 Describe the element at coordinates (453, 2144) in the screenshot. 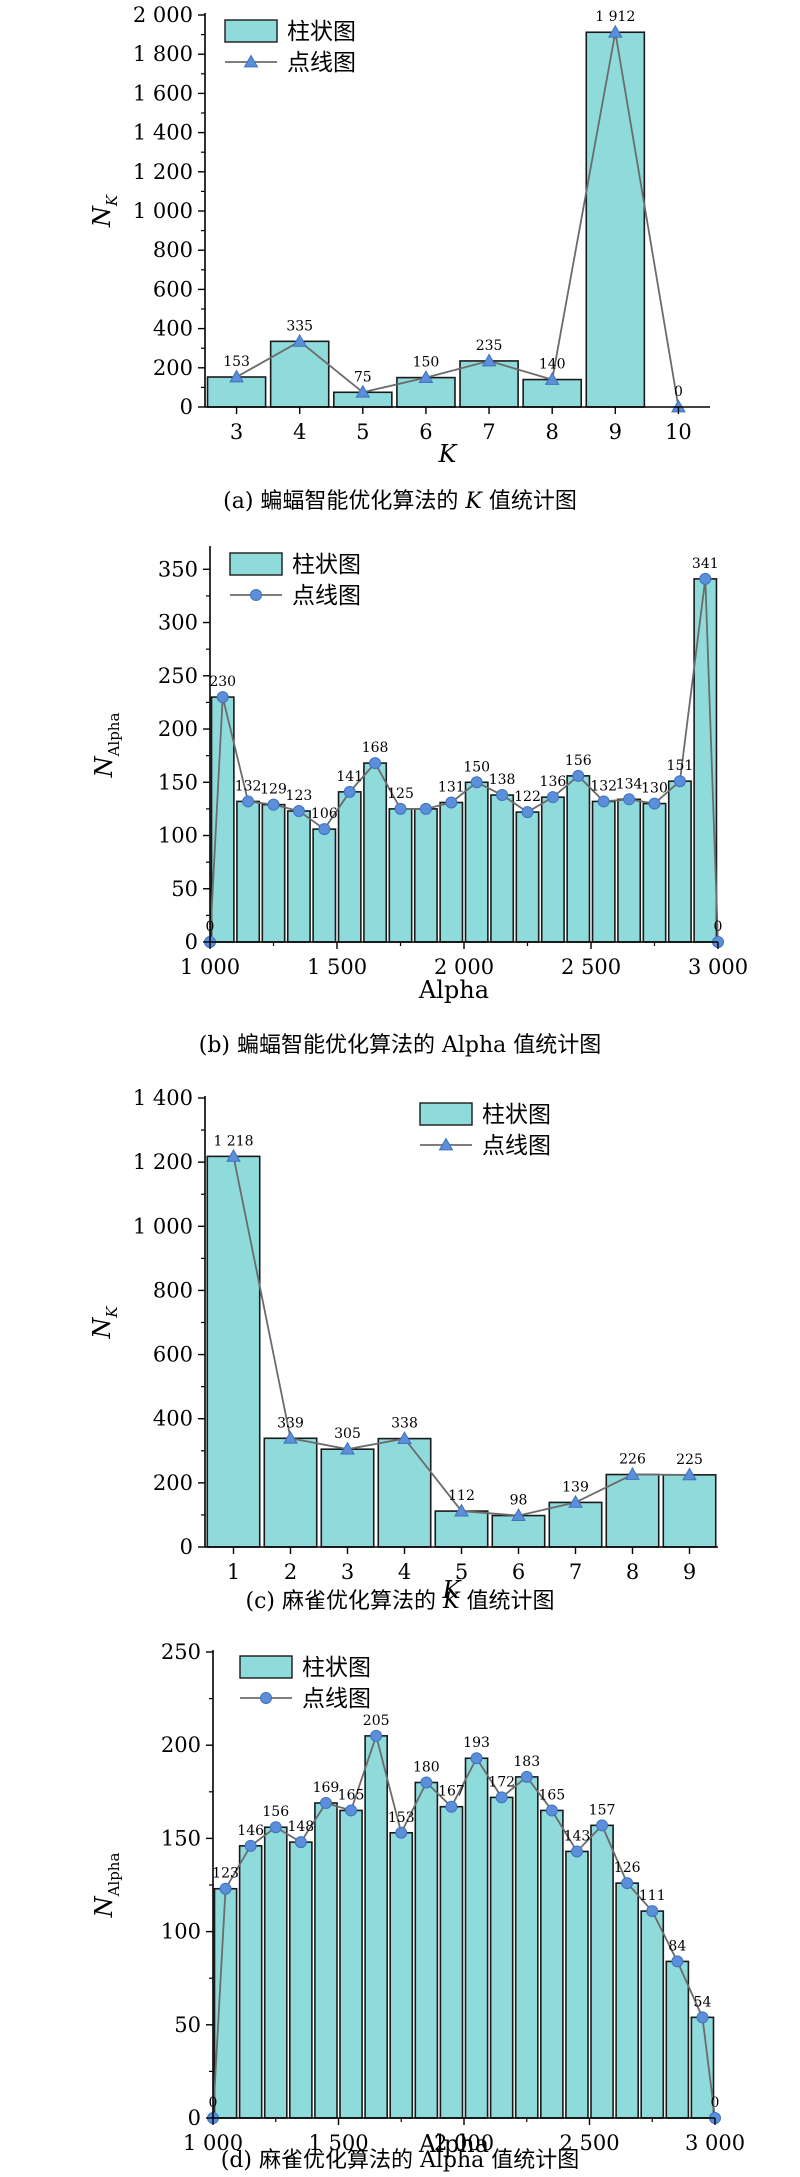

I see `x-axis-title: Alpha` at that location.